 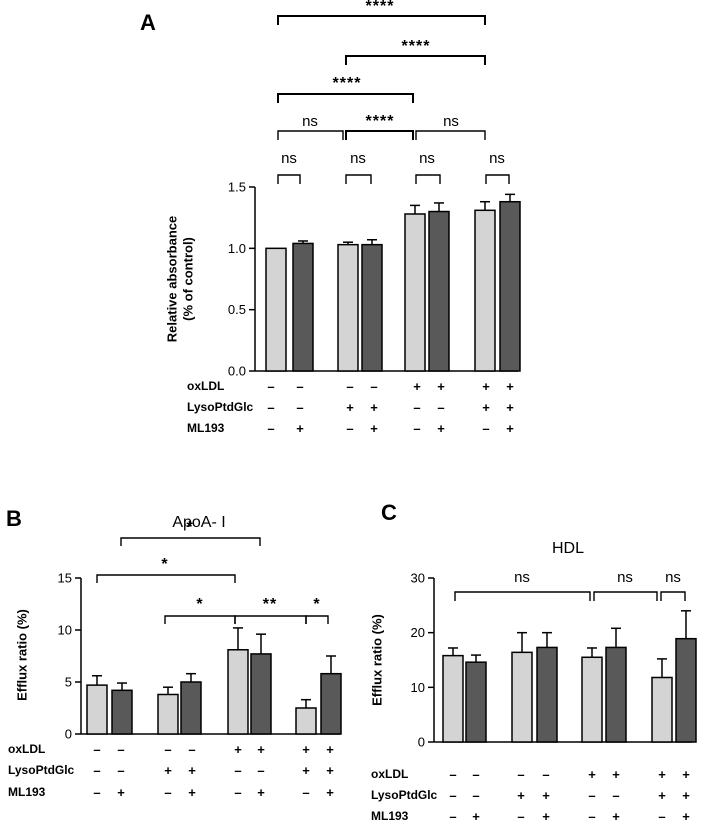 I want to click on y-axis-label-line: Efflux ratio (%), so click(x=377, y=660).